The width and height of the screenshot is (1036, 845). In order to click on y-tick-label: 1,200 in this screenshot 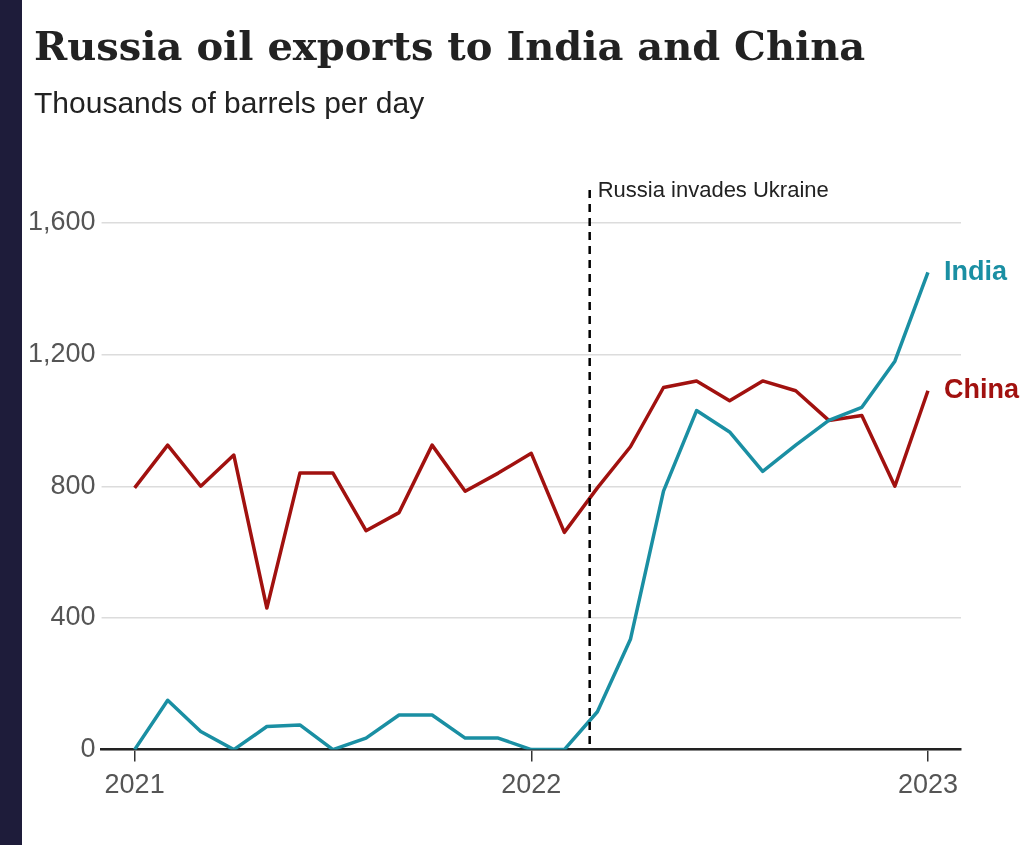, I will do `click(61, 353)`.